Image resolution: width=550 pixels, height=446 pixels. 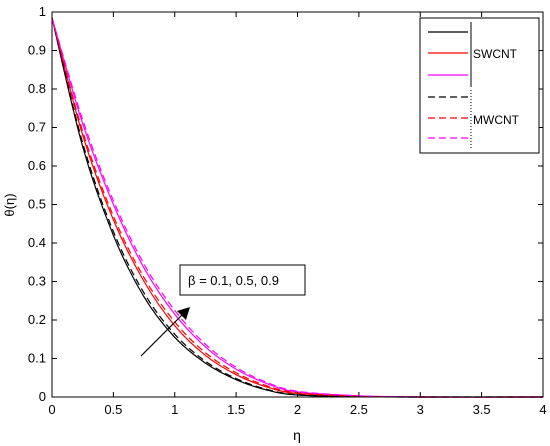 I want to click on x-tick-label: 3, so click(x=420, y=409).